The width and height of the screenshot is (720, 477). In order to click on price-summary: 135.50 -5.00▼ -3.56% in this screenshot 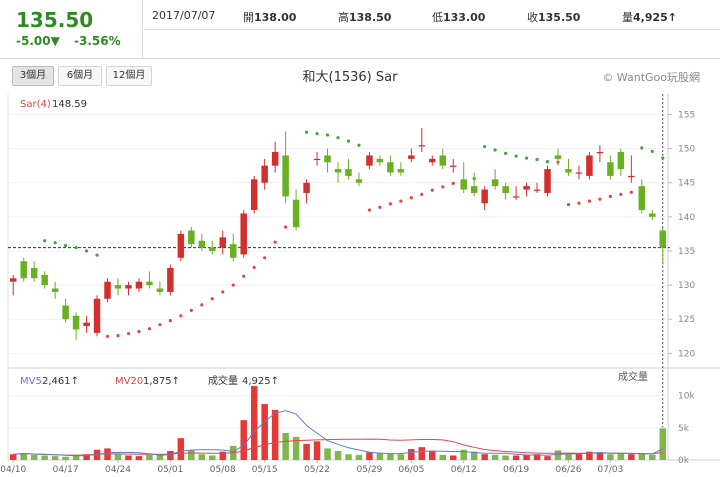, I will do `click(71, 29)`.